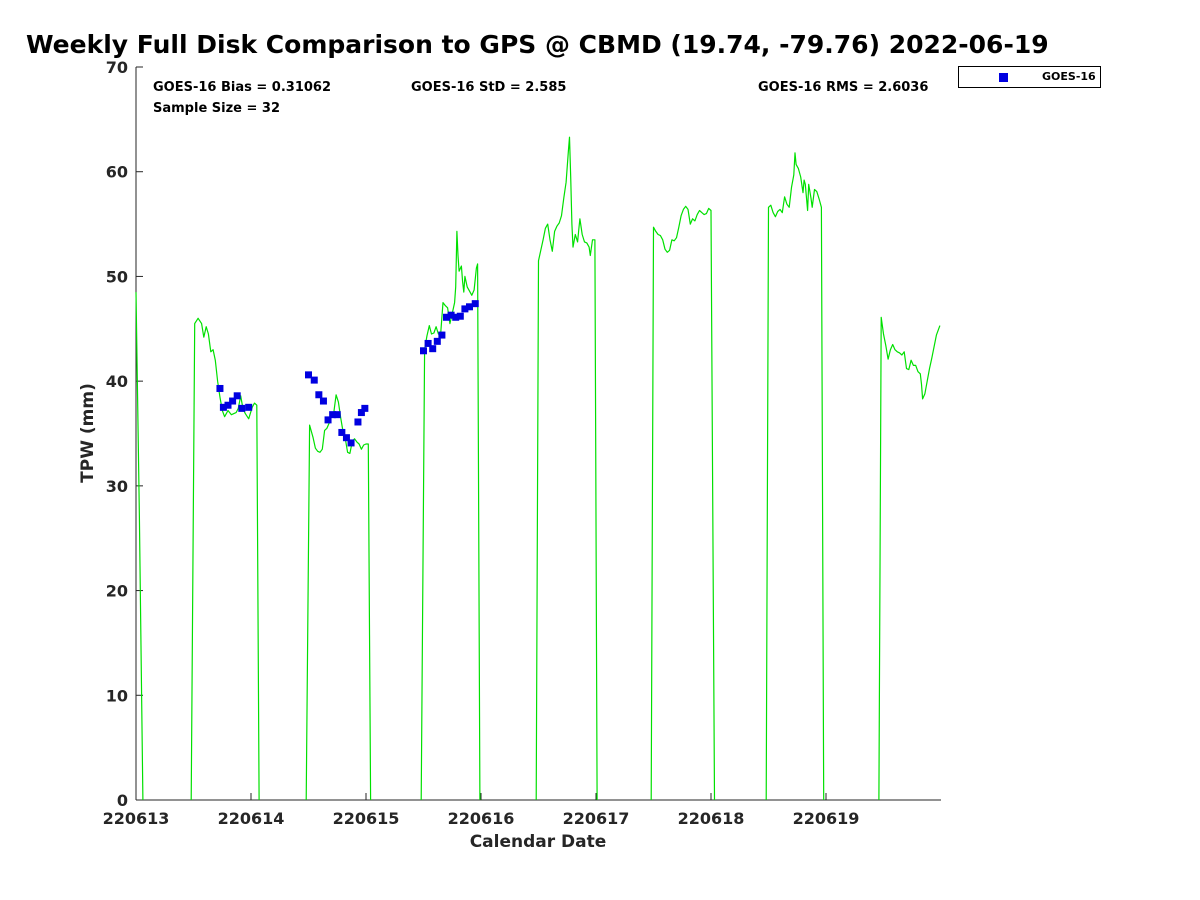 The height and width of the screenshot is (900, 1200). What do you see at coordinates (826, 818) in the screenshot?
I see `x-tick-label: 220619` at bounding box center [826, 818].